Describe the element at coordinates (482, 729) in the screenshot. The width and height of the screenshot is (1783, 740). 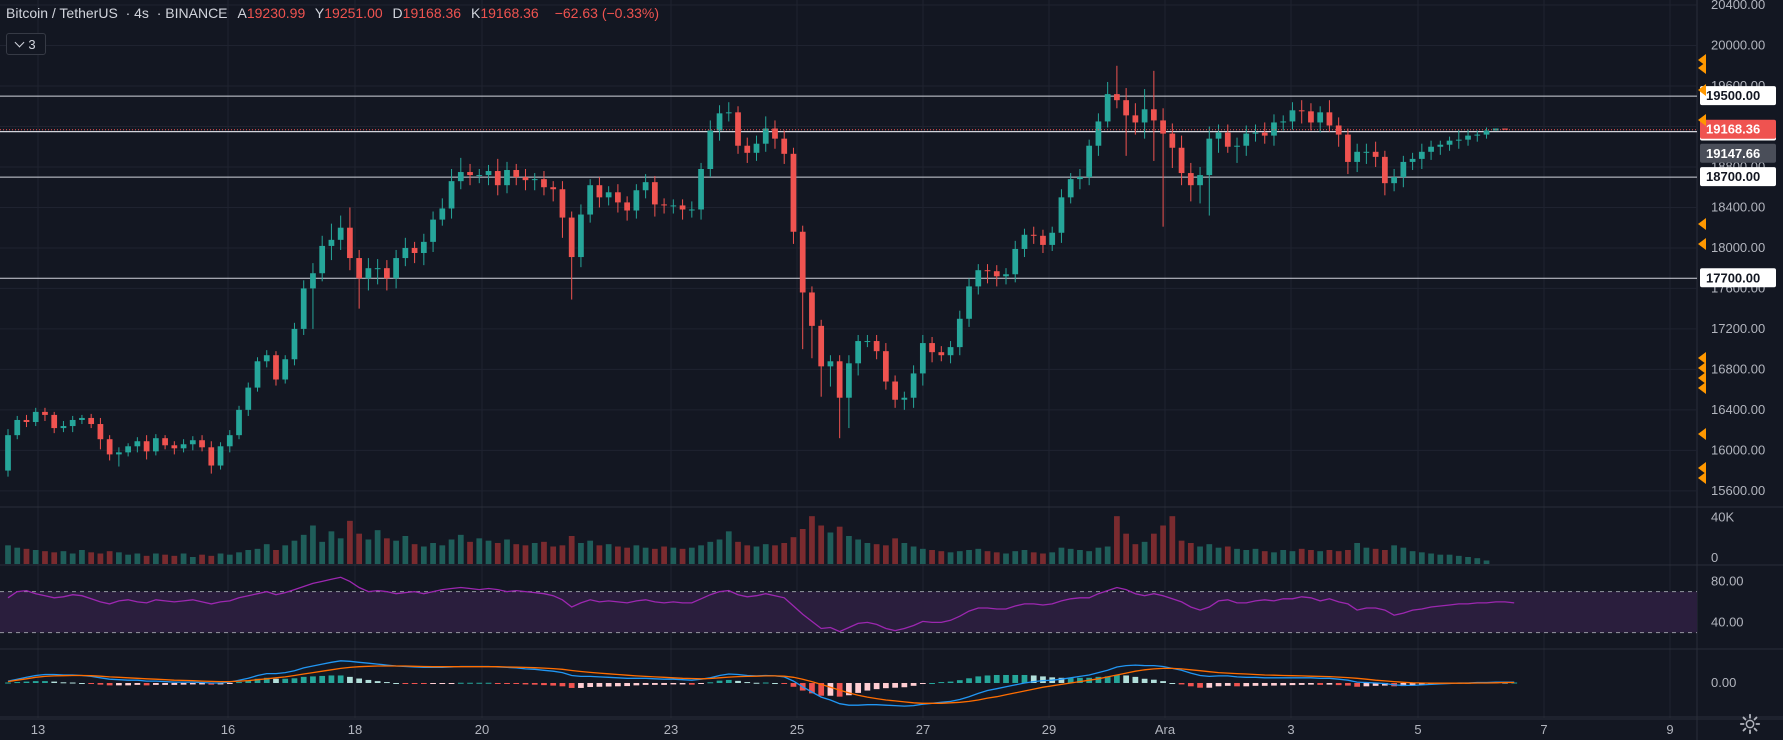
I see `time-axis-label: 20` at that location.